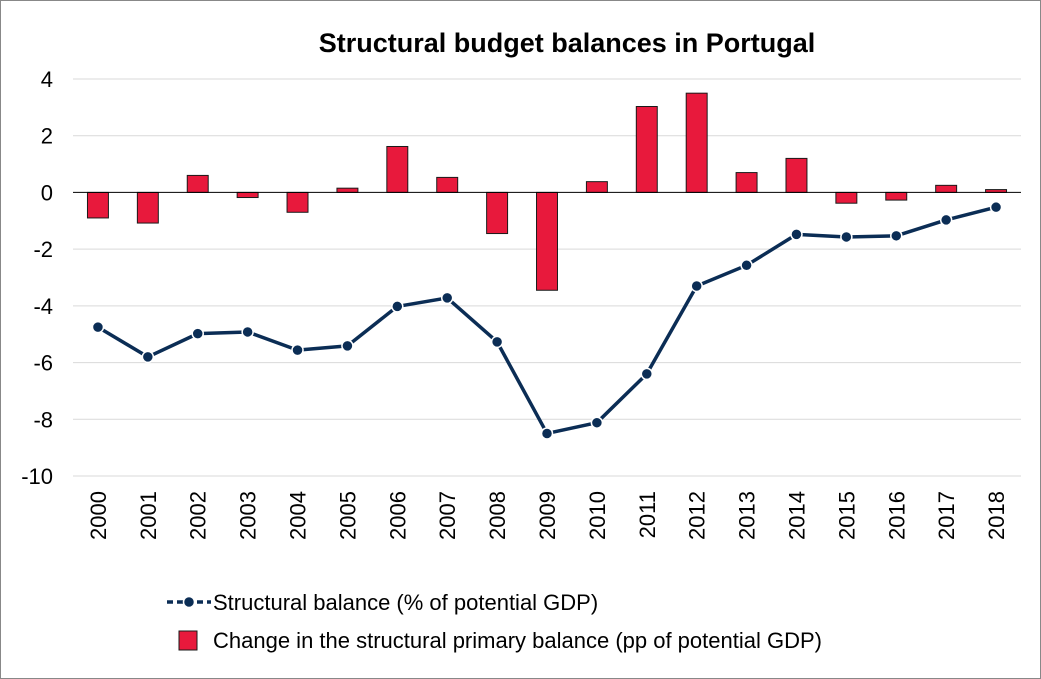  I want to click on x-tick-label: 2000, so click(98, 515).